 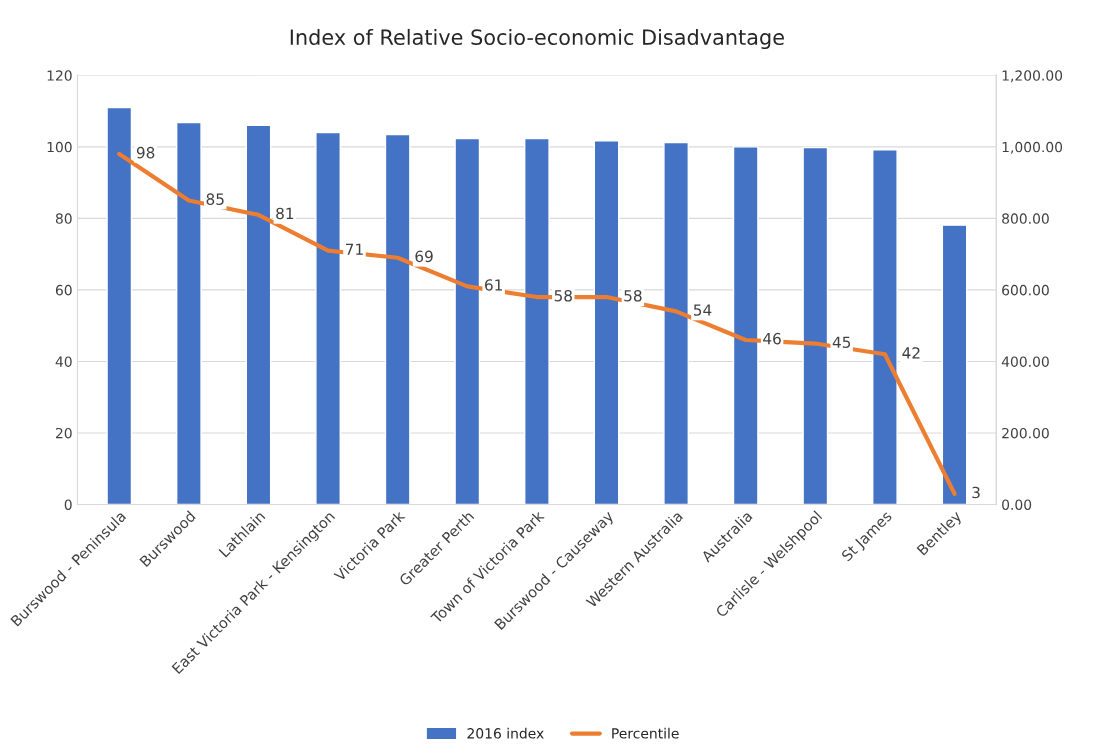 What do you see at coordinates (63, 433) in the screenshot?
I see `y-tick-label: 20` at bounding box center [63, 433].